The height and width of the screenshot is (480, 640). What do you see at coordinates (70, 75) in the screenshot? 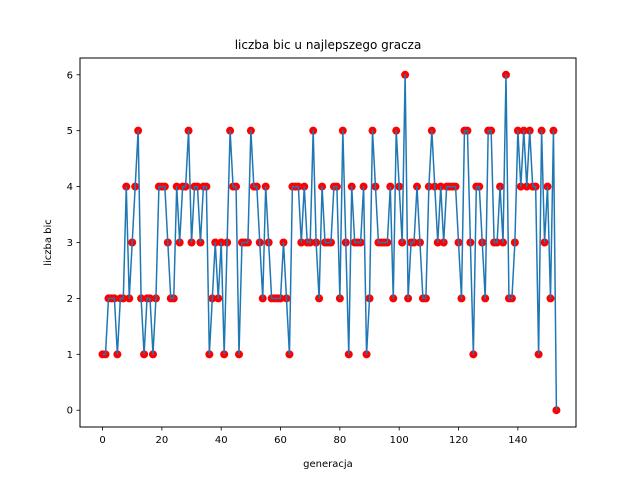
I see `y-tick-label: 6` at bounding box center [70, 75].